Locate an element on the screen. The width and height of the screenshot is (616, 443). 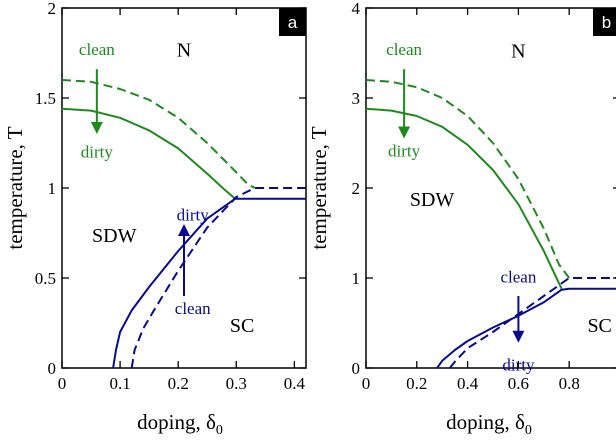
panel-label: a is located at coordinates (293, 22).